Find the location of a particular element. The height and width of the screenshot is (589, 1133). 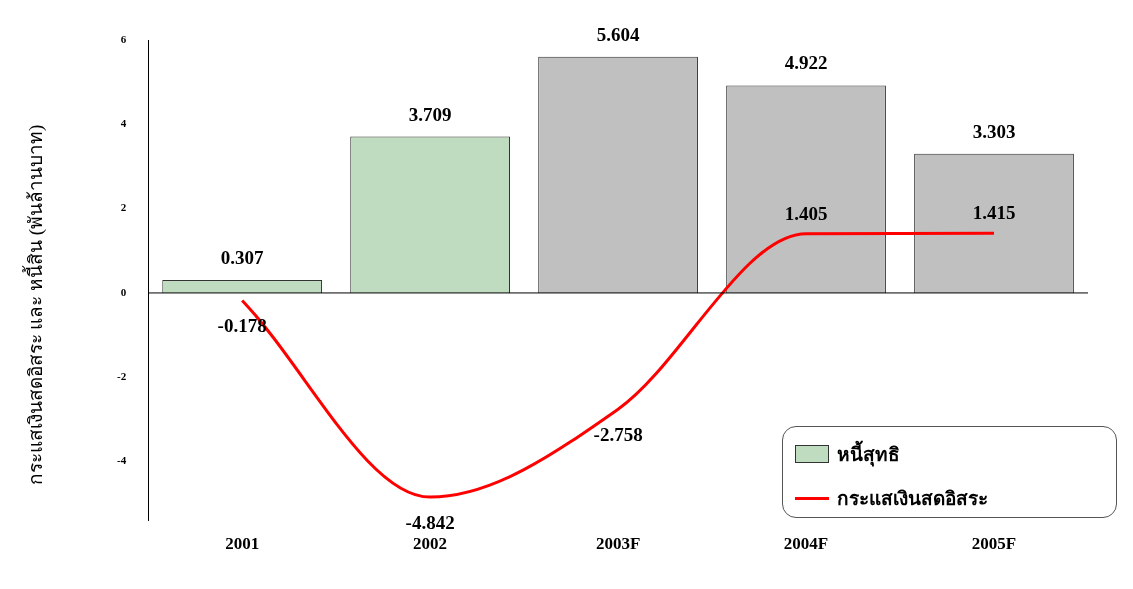

y-tick-label: 6 is located at coordinates (123, 38).